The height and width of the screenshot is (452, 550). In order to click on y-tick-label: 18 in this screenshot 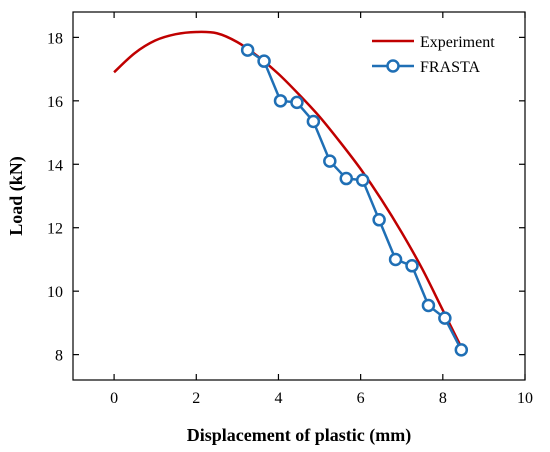, I will do `click(55, 38)`.